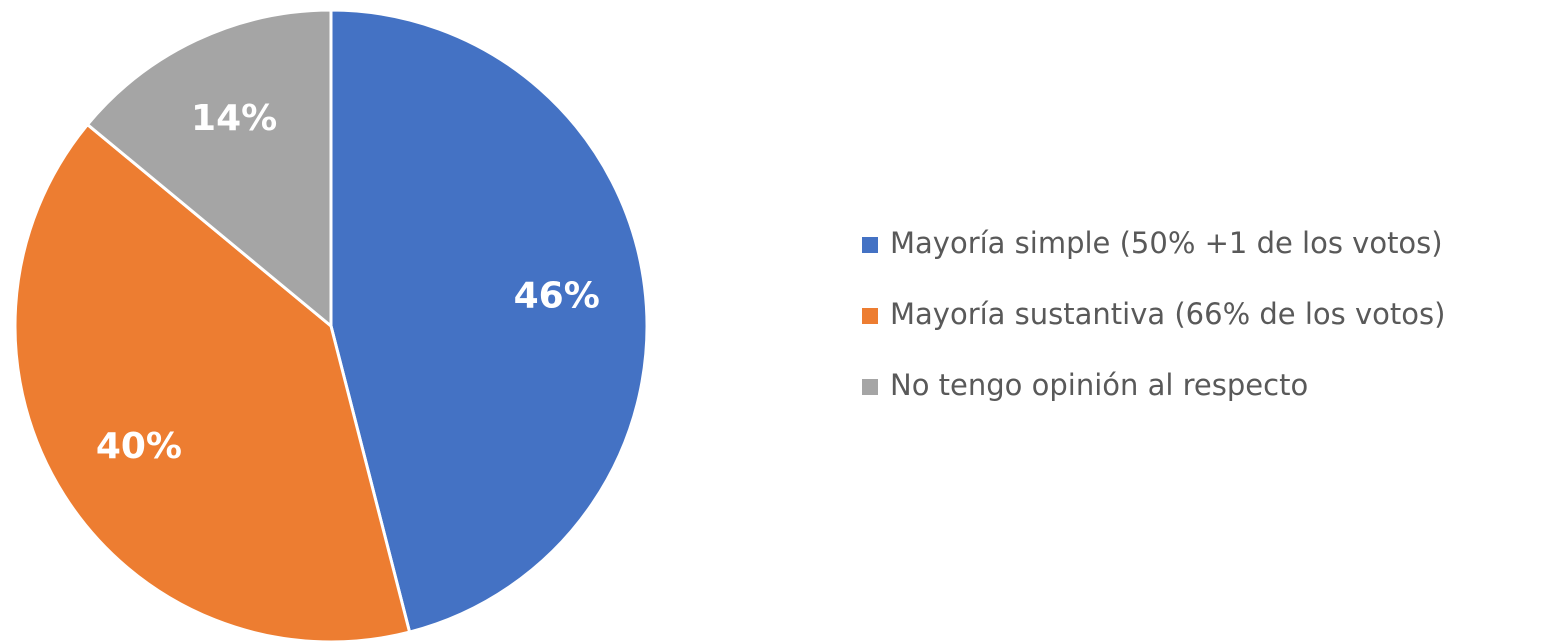  What do you see at coordinates (209, 169) in the screenshot?
I see `pie-slice` at bounding box center [209, 169].